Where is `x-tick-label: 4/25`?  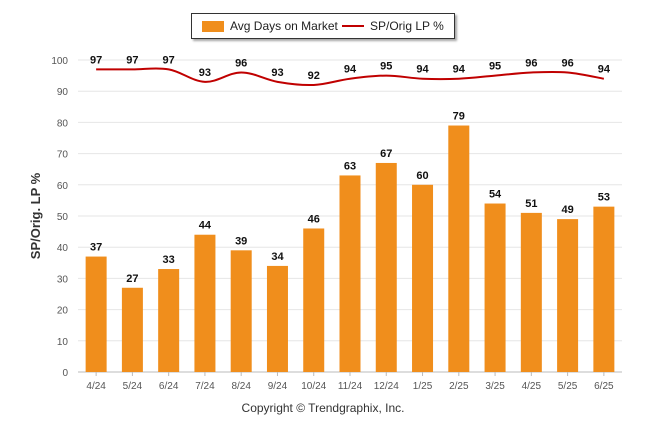 x-tick-label: 4/25 is located at coordinates (532, 386).